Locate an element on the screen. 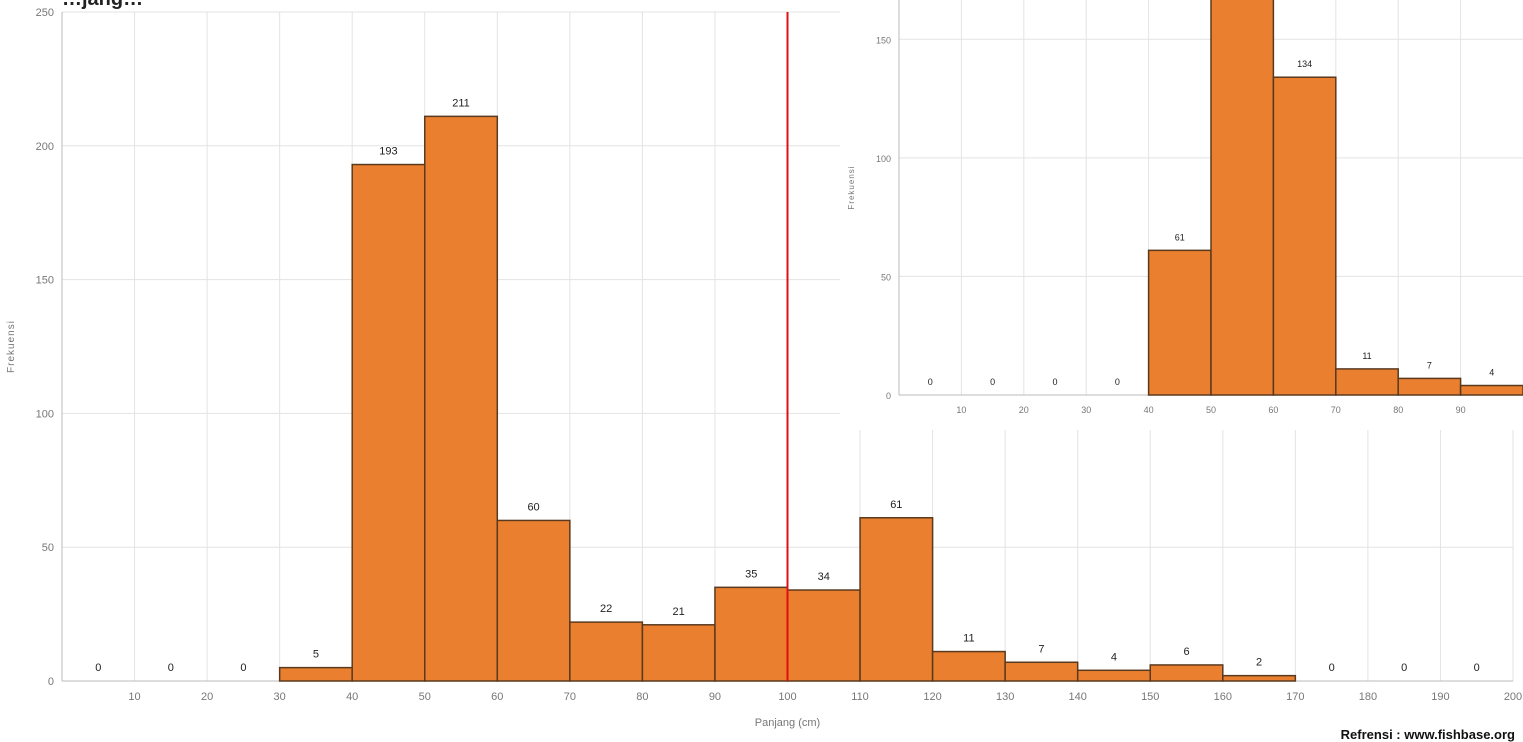 This screenshot has width=1523, height=742. x-tick-label: 200 is located at coordinates (1513, 697).